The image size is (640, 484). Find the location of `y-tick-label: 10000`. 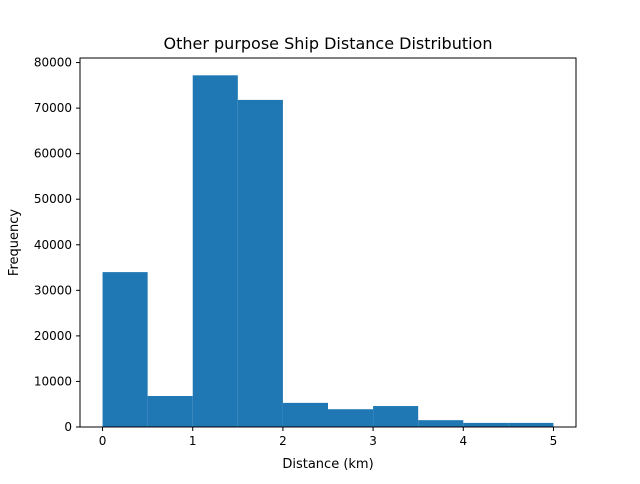

y-tick-label: 10000 is located at coordinates (53, 381).